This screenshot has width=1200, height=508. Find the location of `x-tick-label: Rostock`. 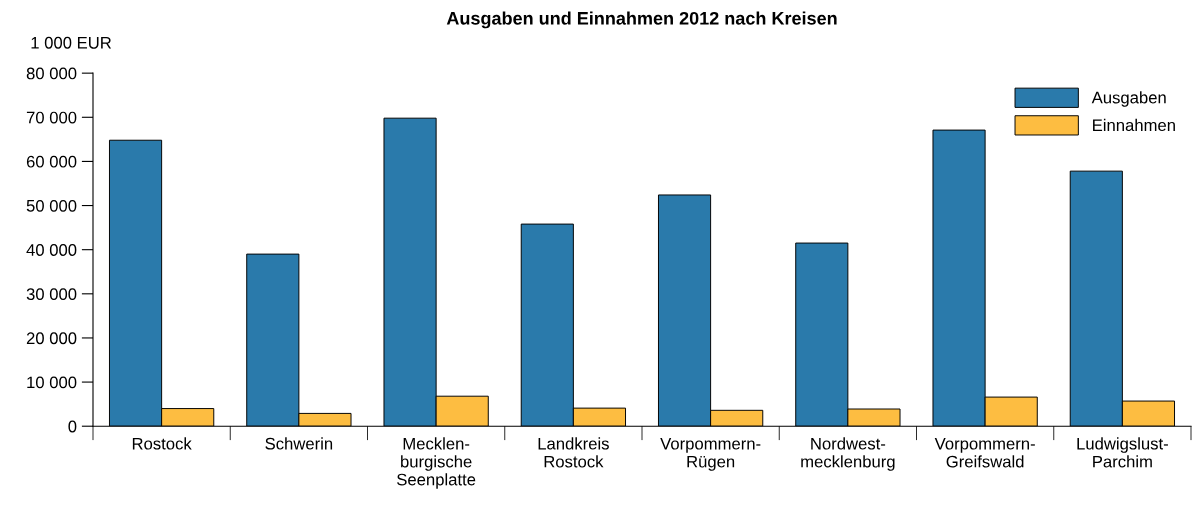

x-tick-label: Rostock is located at coordinates (162, 443).